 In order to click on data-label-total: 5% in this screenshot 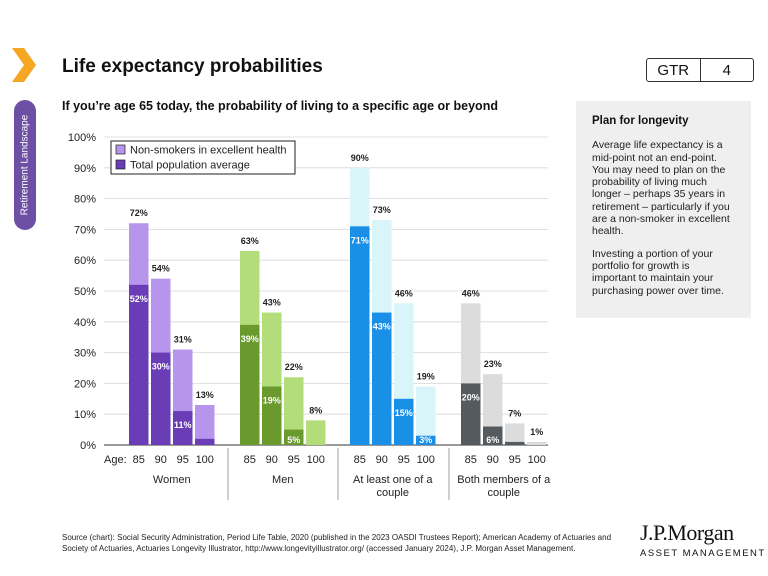, I will do `click(293, 440)`.